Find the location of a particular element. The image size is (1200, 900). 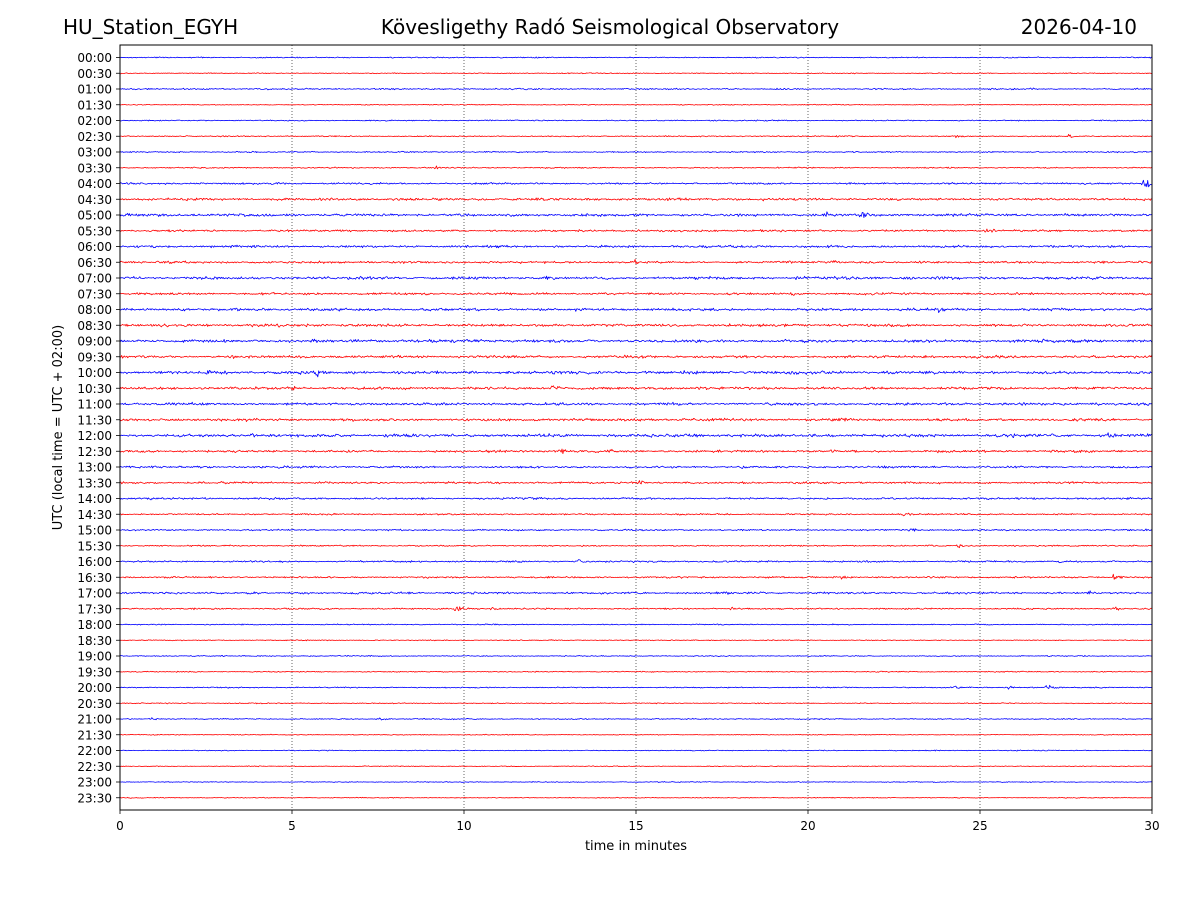

y-tick-label-1100: 11:00 is located at coordinates (94, 405).